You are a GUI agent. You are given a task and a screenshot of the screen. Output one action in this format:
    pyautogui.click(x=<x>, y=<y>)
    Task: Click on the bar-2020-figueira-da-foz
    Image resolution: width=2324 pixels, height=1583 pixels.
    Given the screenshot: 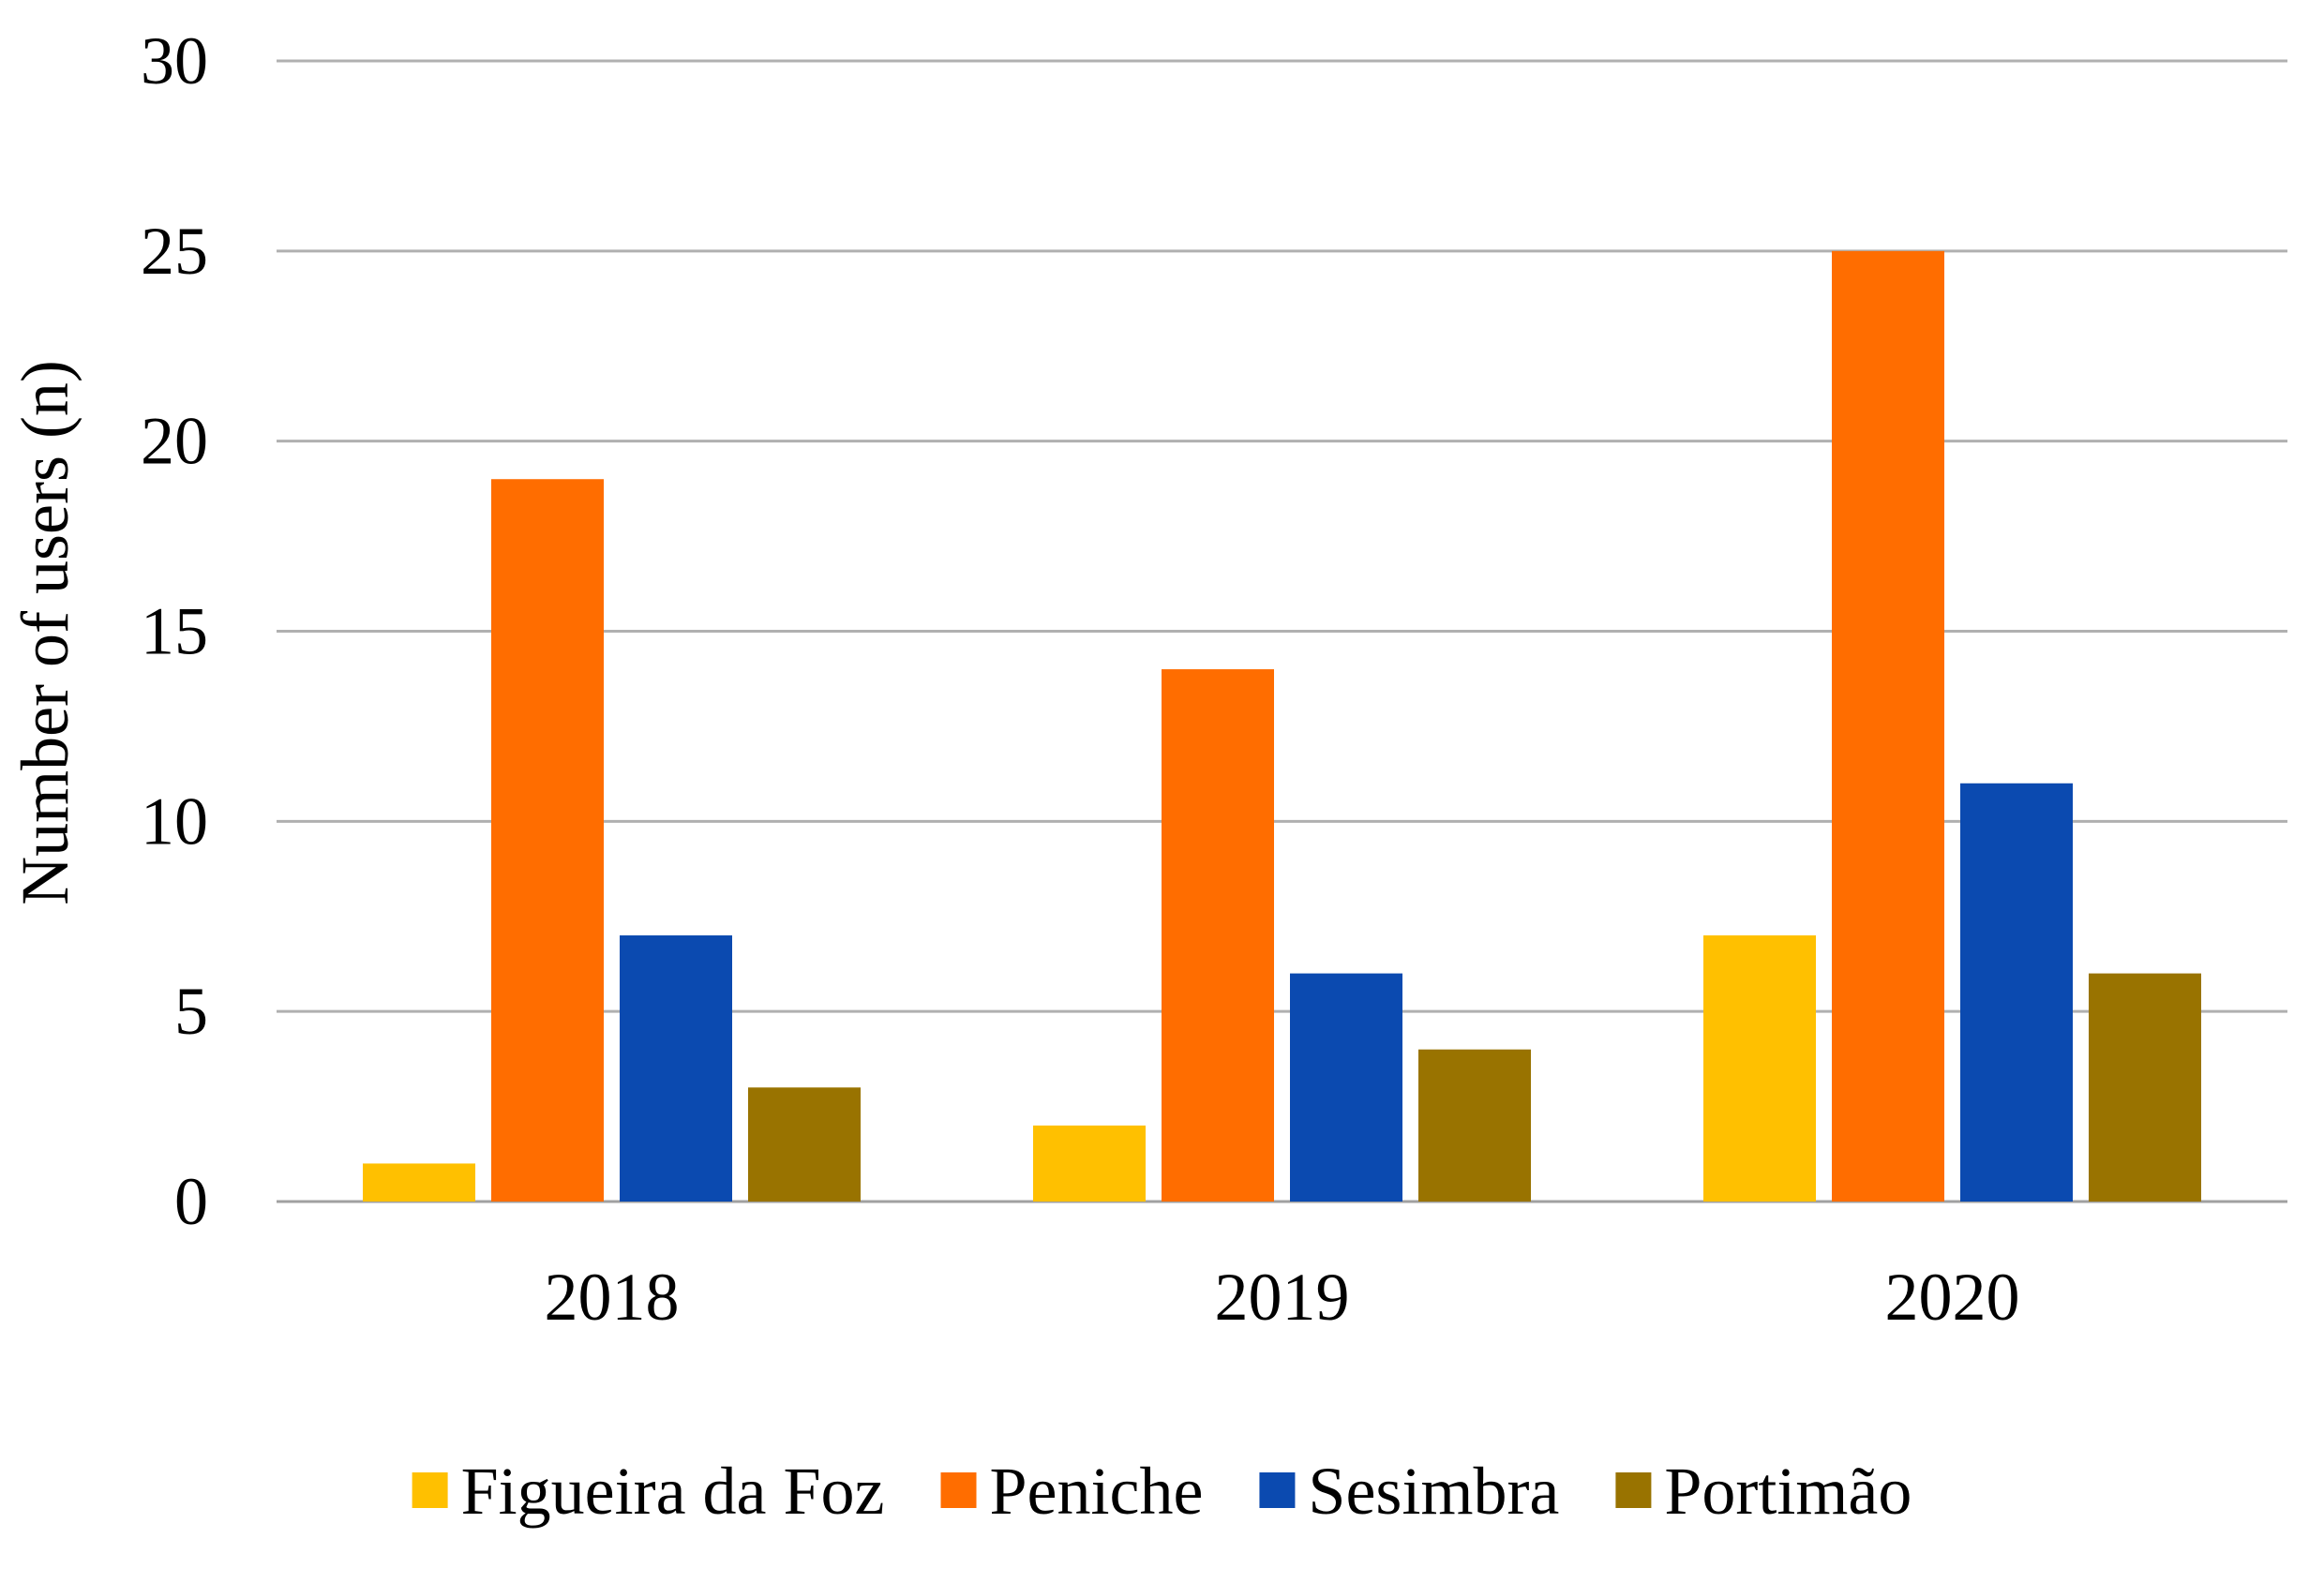 What is the action you would take?
    pyautogui.click(x=1760, y=1068)
    